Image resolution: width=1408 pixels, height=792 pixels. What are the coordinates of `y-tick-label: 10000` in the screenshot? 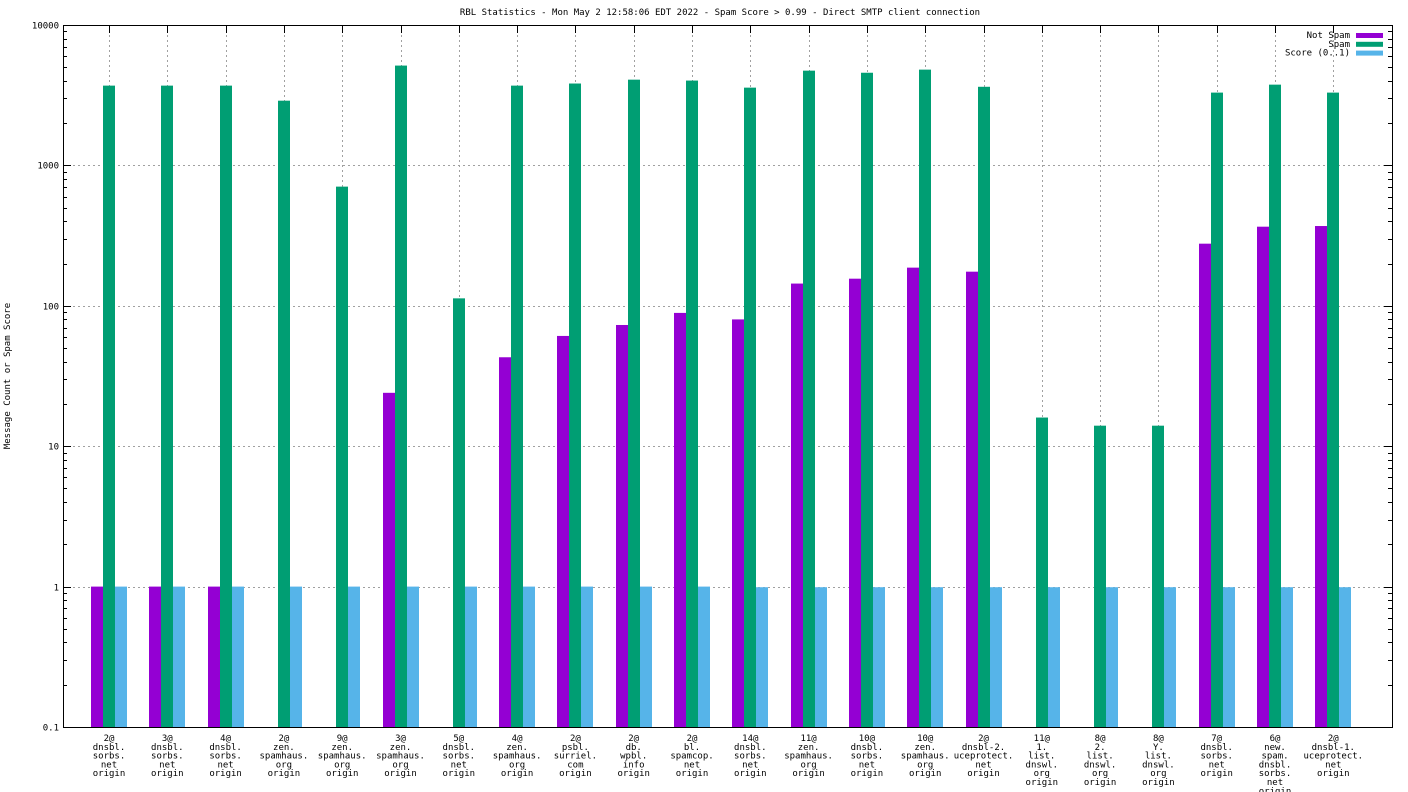 It's located at (45, 27).